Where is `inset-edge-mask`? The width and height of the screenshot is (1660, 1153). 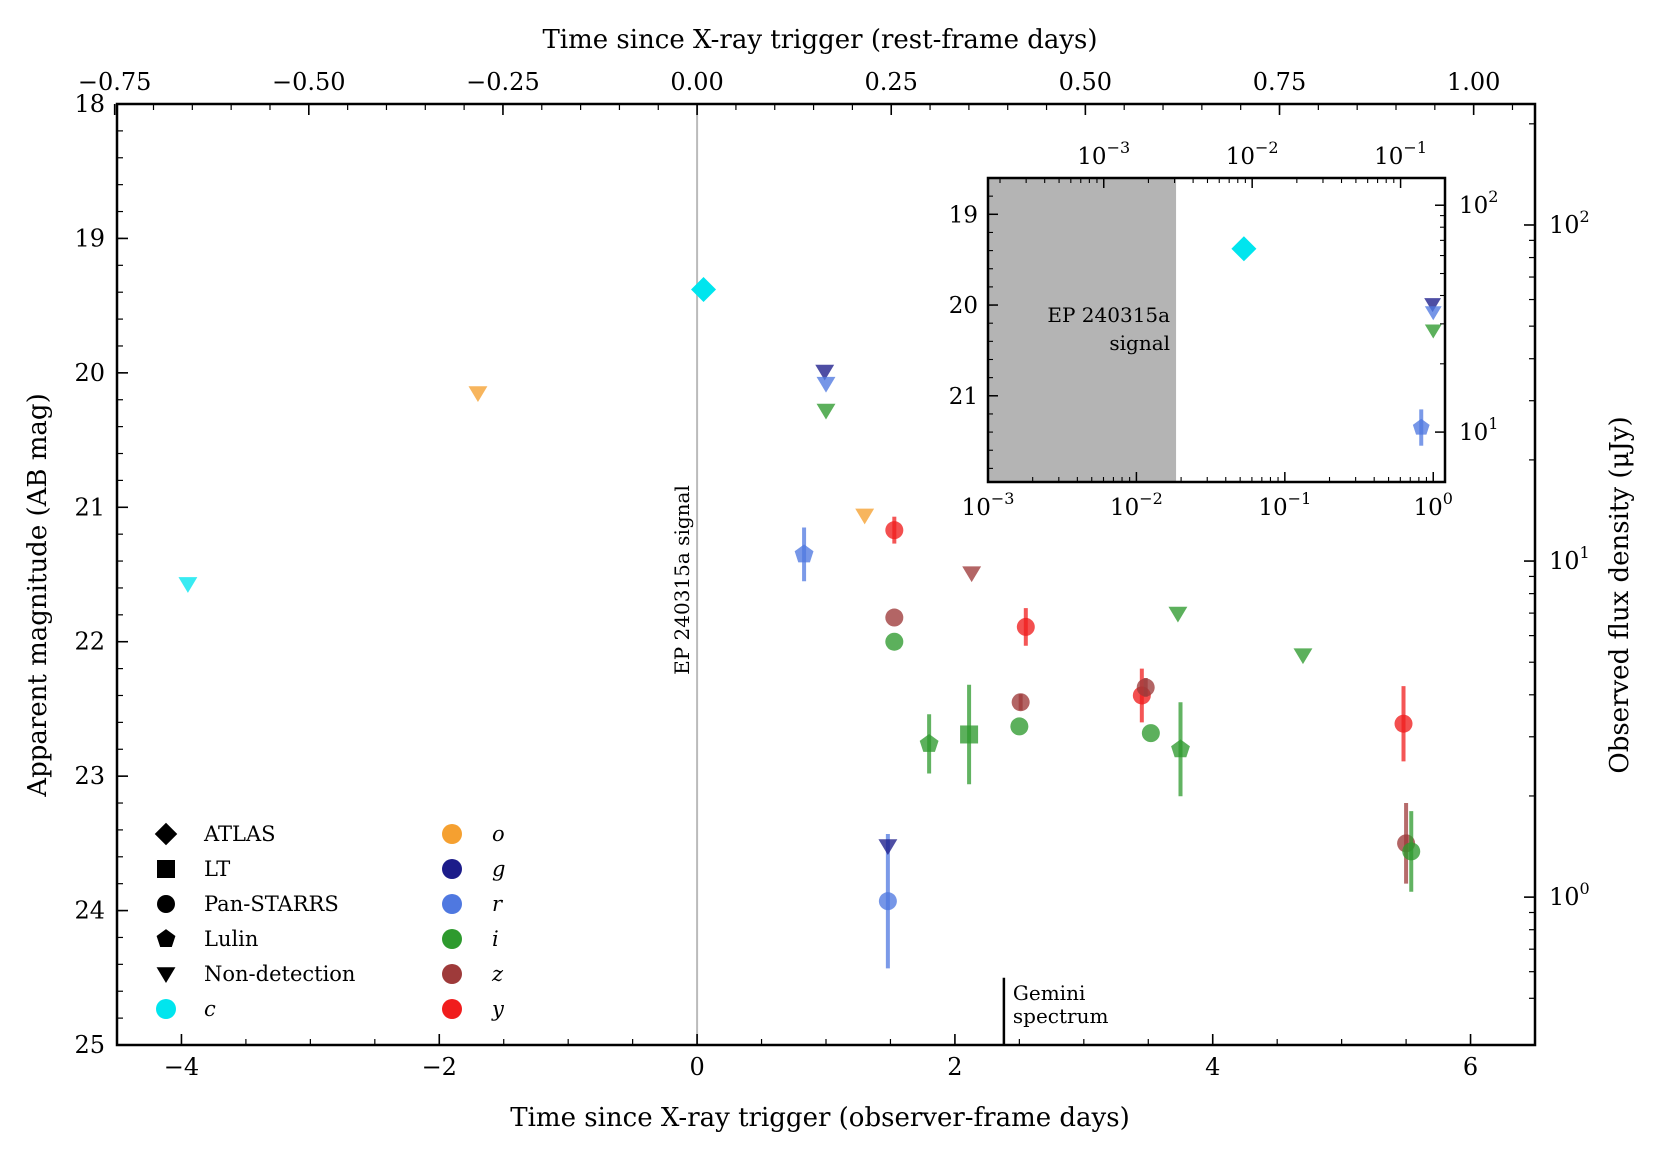 inset-edge-mask is located at coordinates (1454, 330).